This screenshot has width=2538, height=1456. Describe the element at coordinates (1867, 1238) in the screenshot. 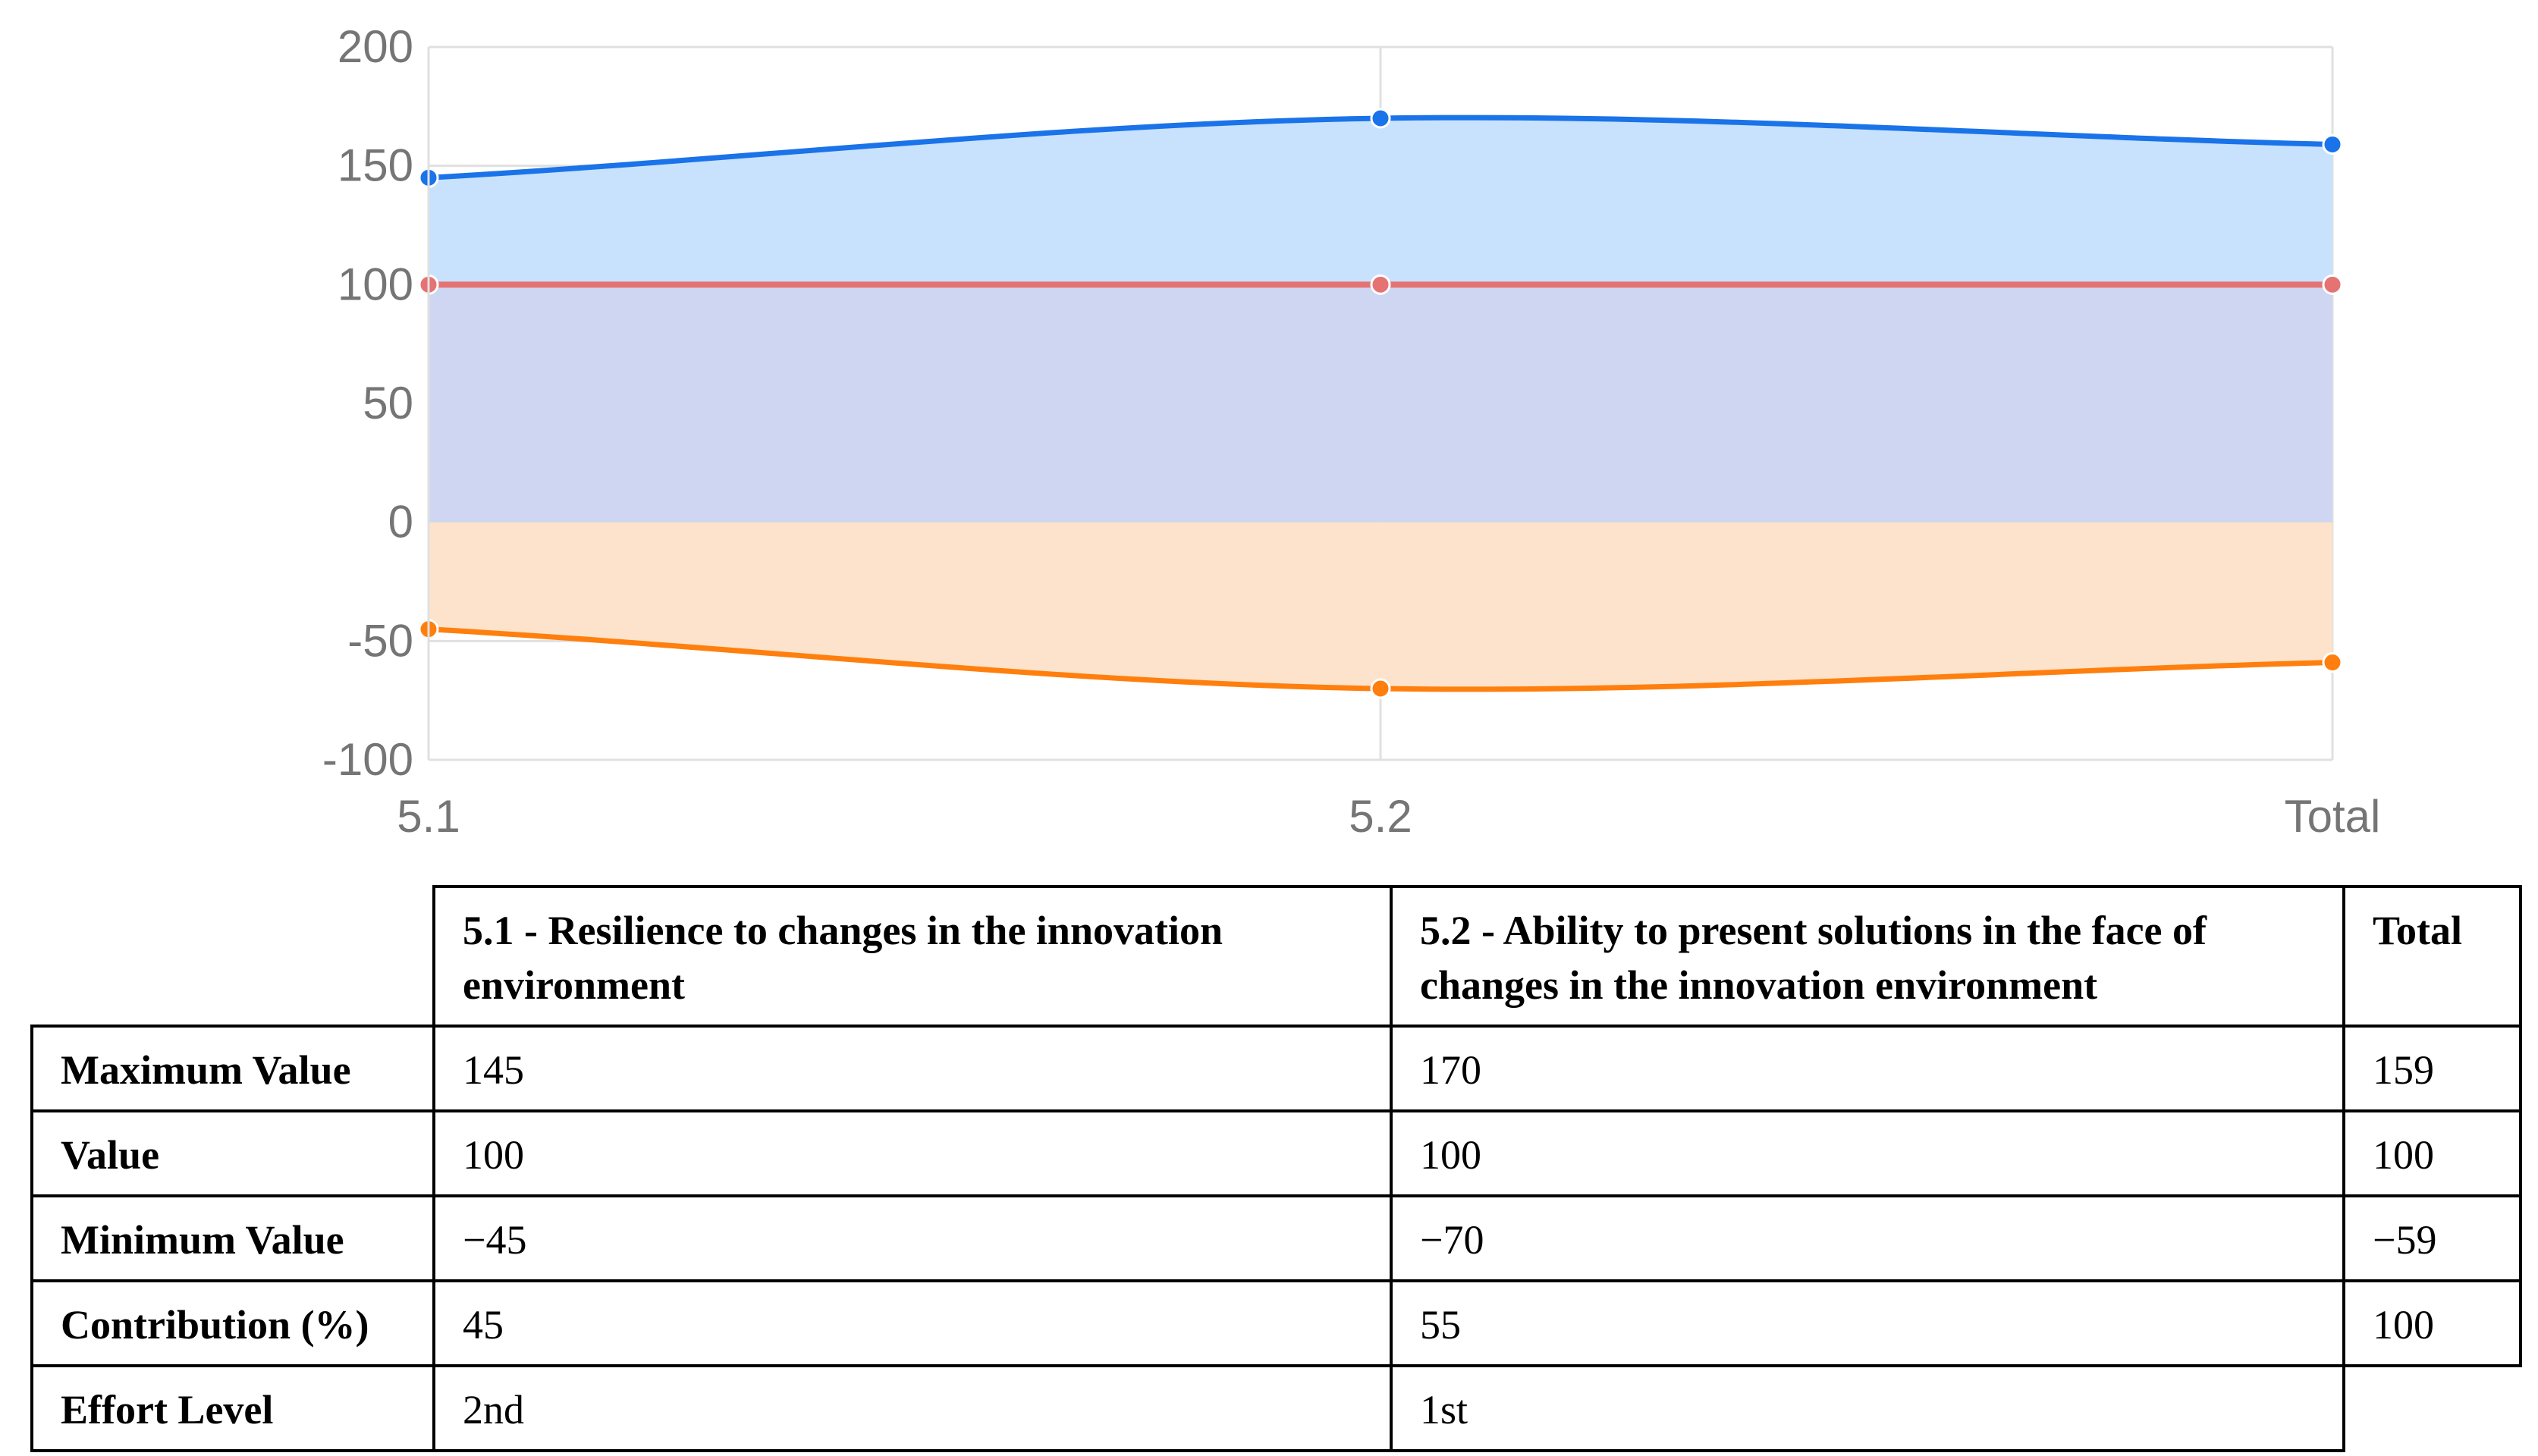

I see `table-cell: −70` at that location.